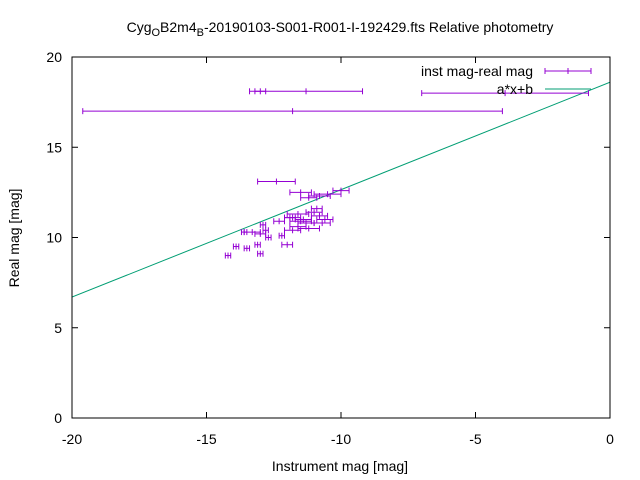 This screenshot has width=640, height=480. I want to click on title-middle: B2m4, so click(178, 27).